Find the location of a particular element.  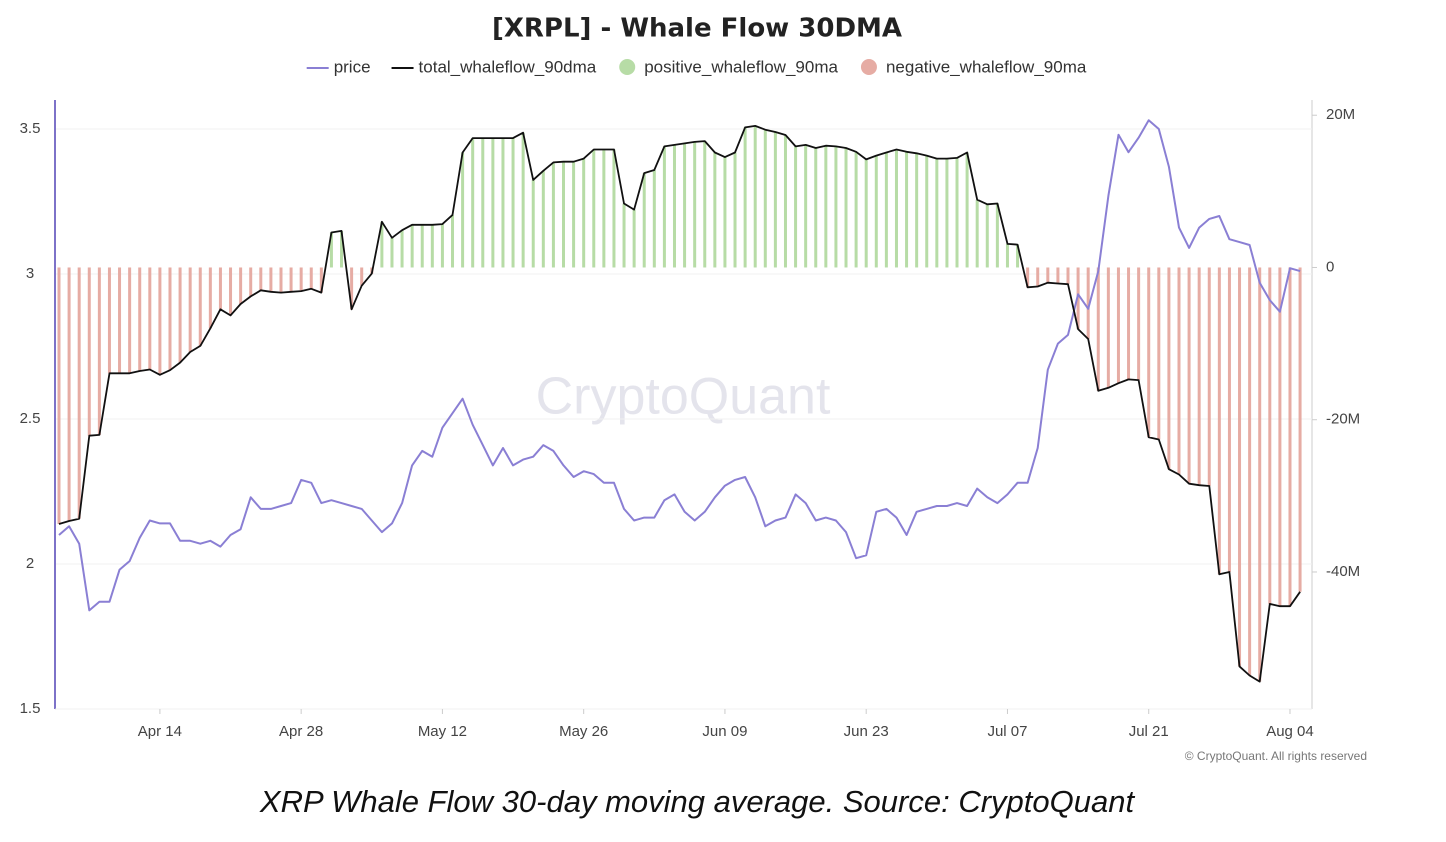

x-tick-label: Apr 14 is located at coordinates (160, 731).